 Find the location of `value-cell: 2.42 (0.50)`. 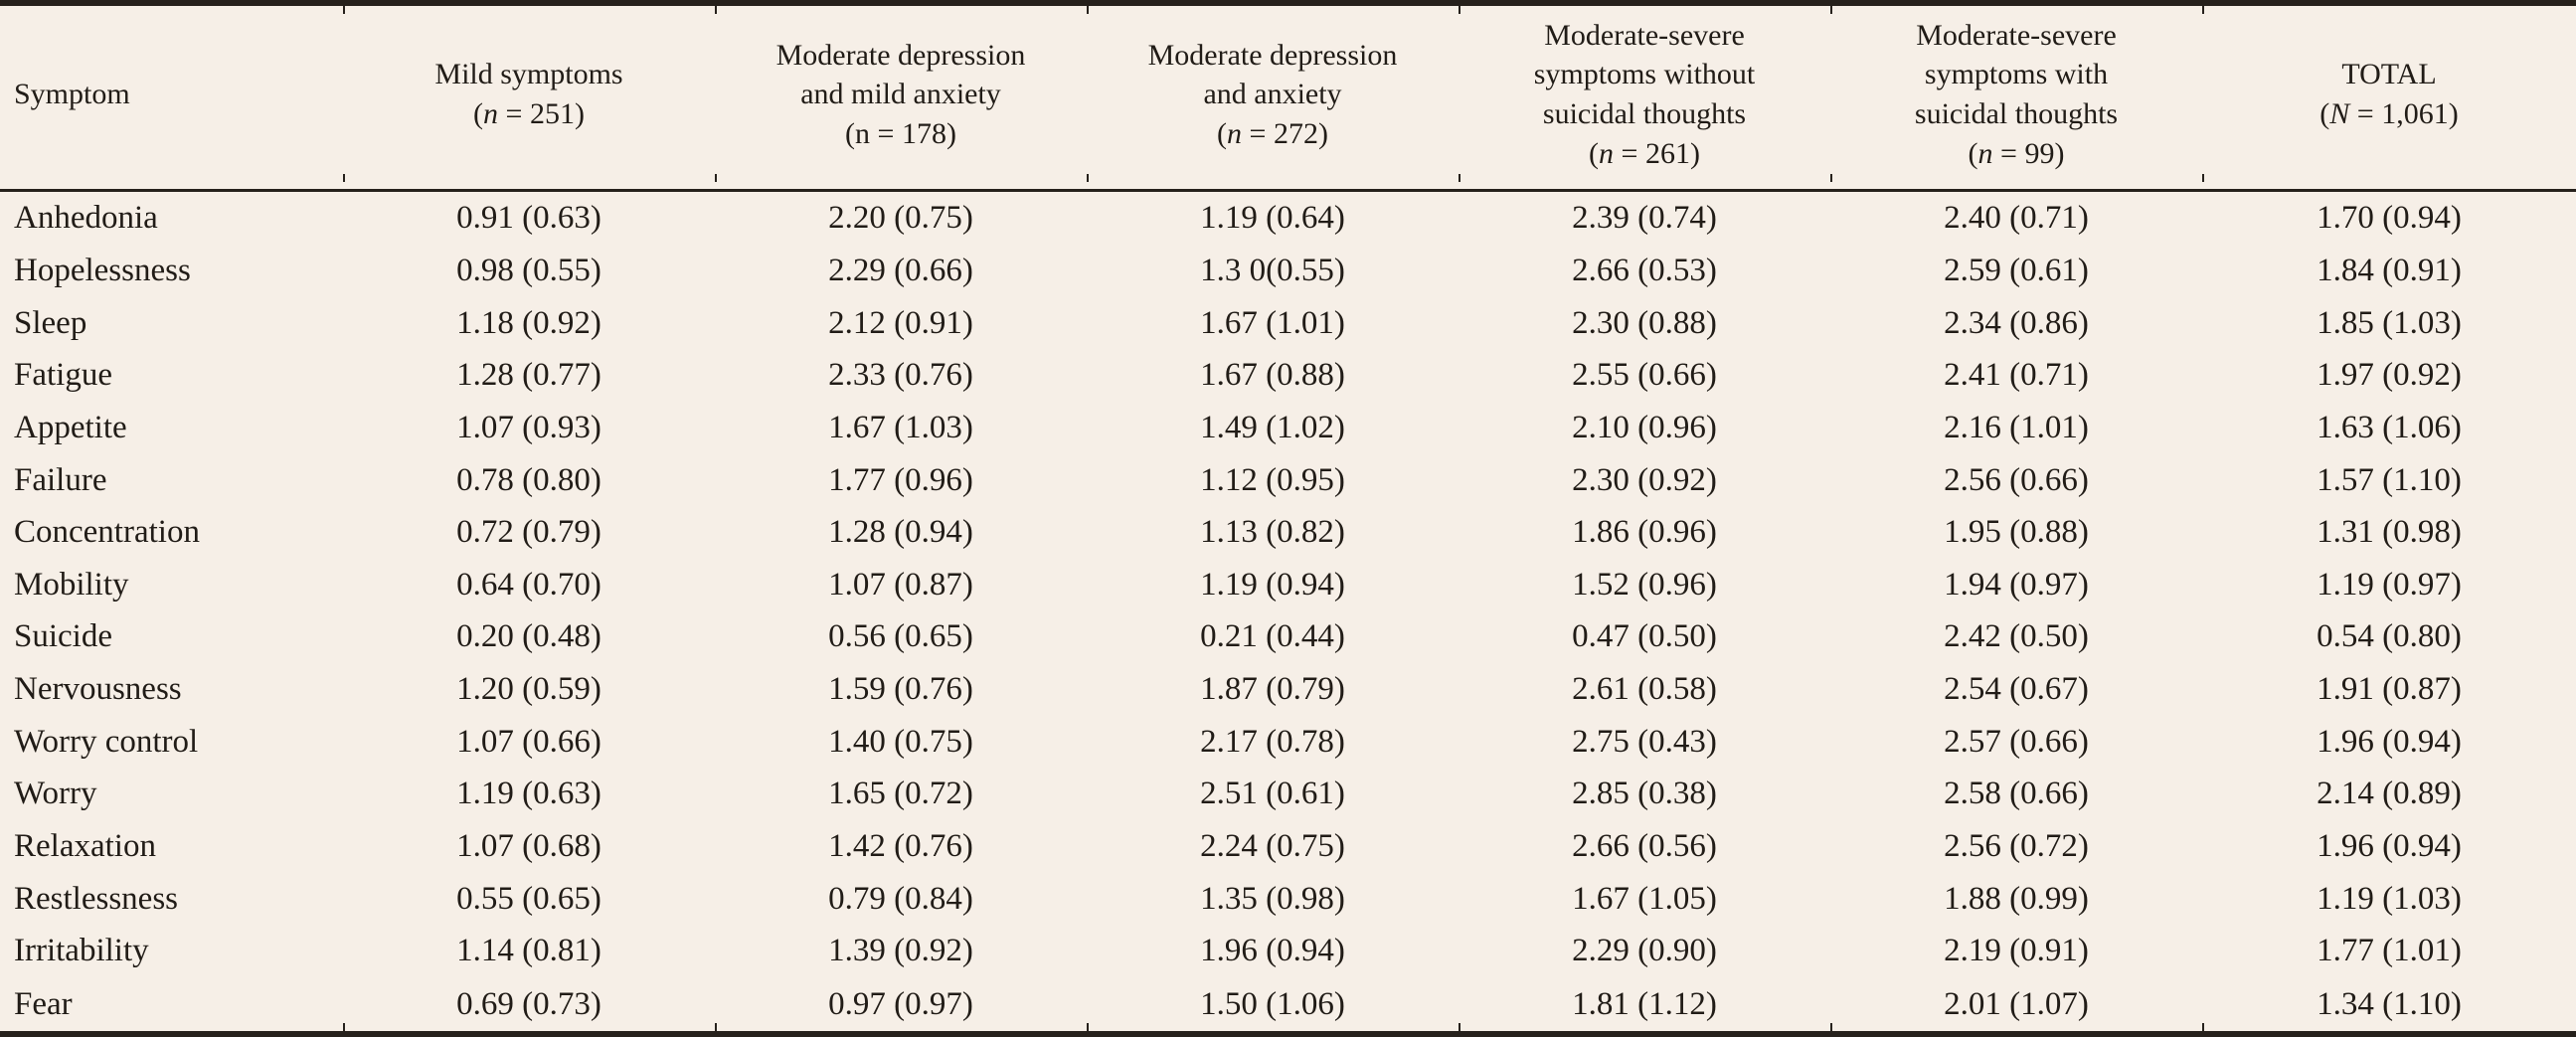

value-cell: 2.42 (0.50) is located at coordinates (2016, 637).